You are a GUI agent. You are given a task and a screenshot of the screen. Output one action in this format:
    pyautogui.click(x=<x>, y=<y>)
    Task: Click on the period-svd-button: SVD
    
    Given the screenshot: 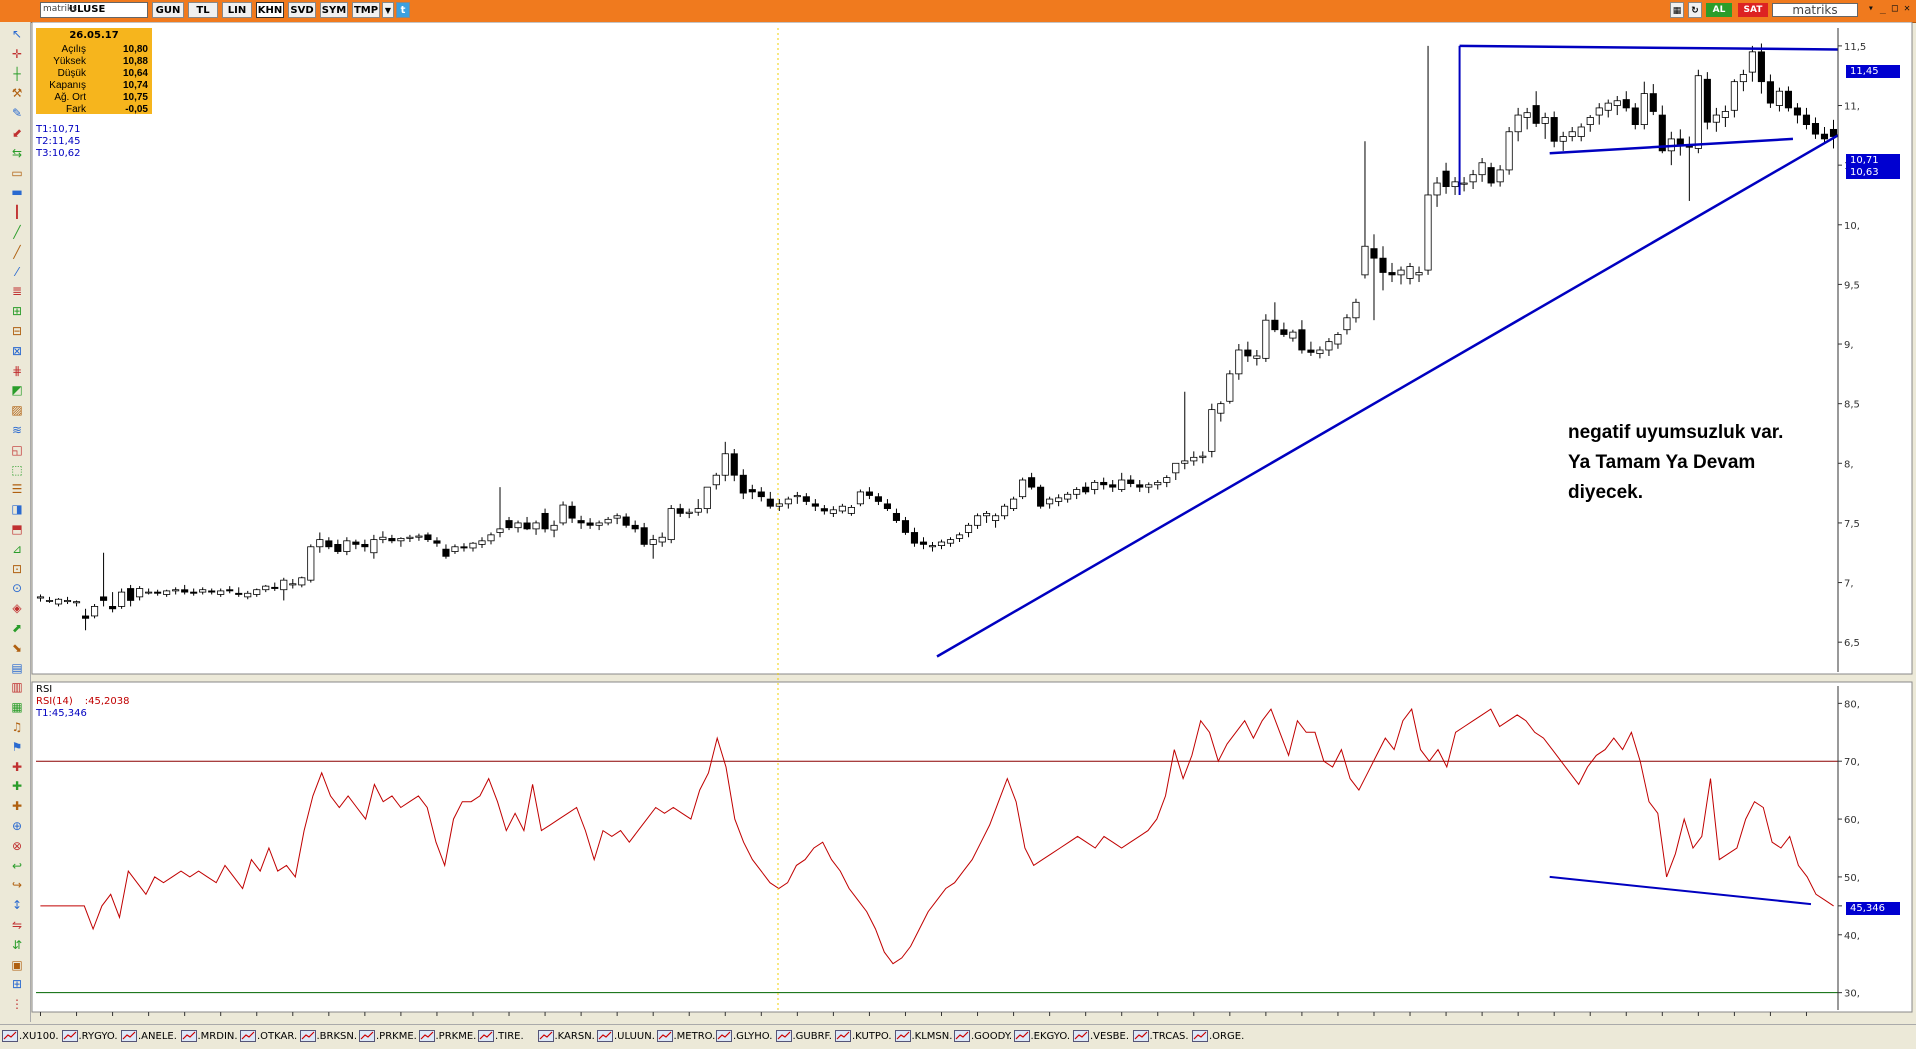 What is the action you would take?
    pyautogui.click(x=302, y=10)
    